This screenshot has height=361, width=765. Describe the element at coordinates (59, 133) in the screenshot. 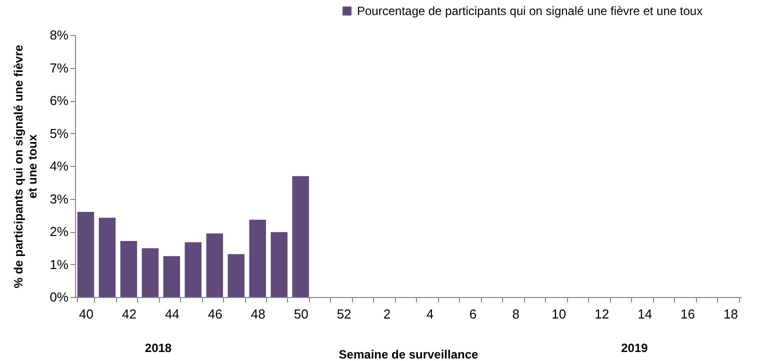

I see `y-tick-label: 5%` at that location.